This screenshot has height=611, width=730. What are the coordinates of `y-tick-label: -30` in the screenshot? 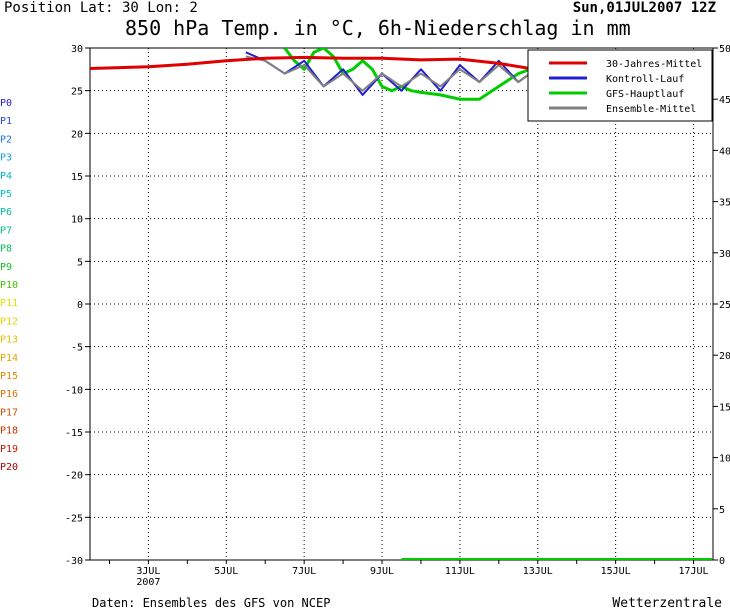 It's located at (74, 561).